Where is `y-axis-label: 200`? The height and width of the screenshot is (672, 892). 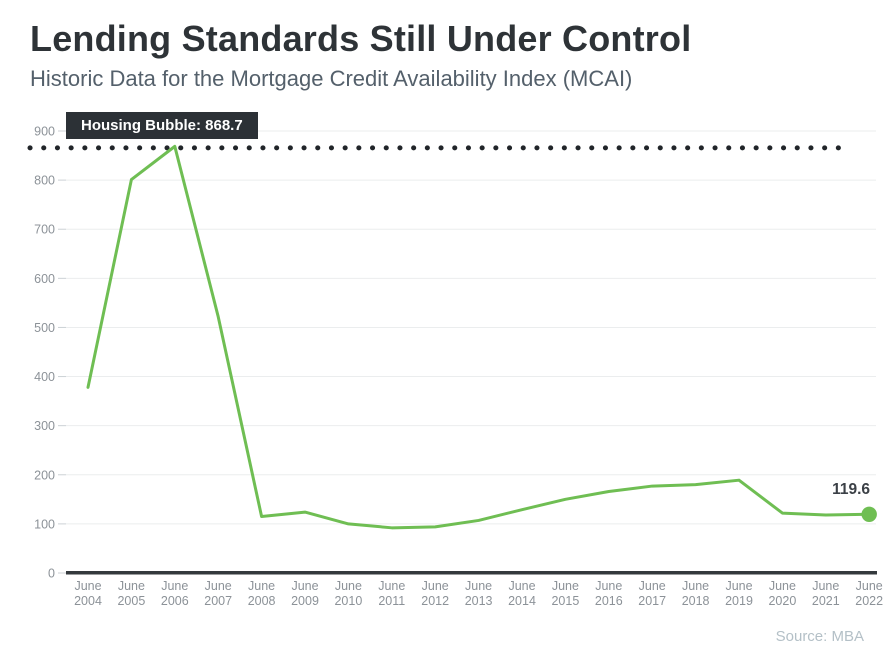
y-axis-label: 200 is located at coordinates (44, 475).